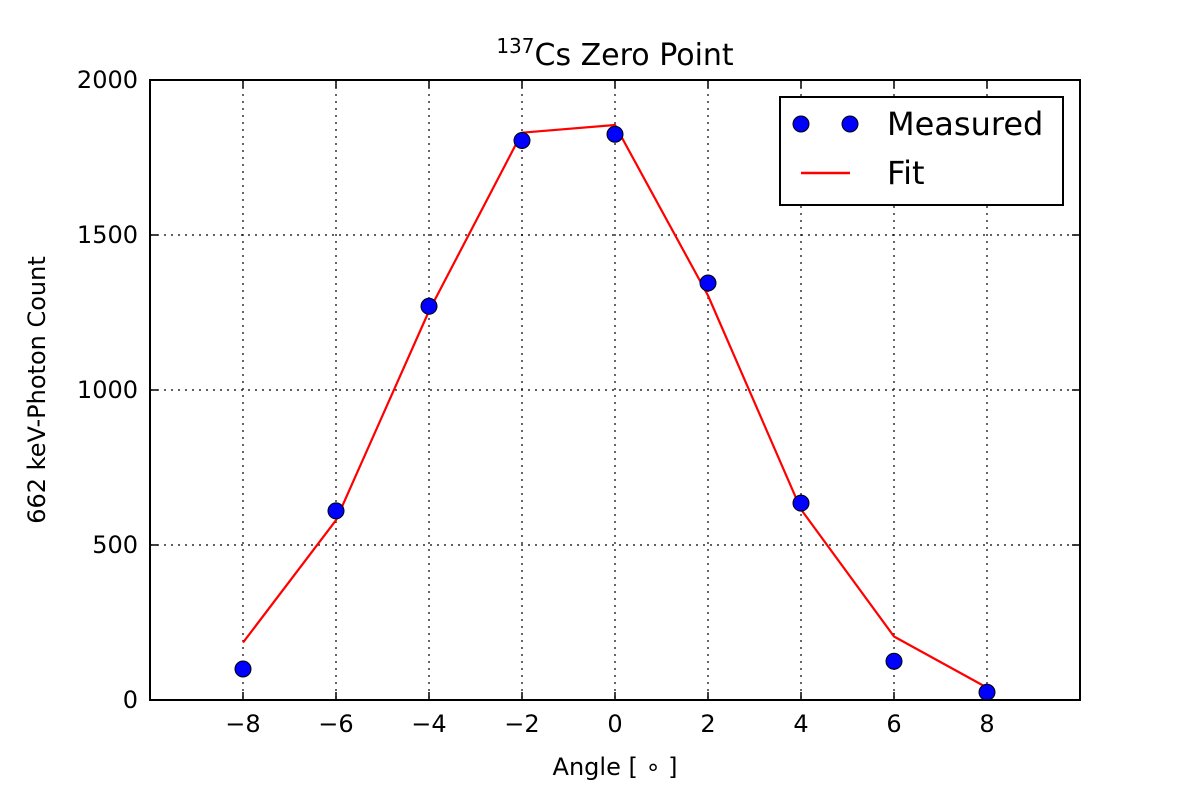 The image size is (1200, 800). Describe the element at coordinates (965, 124) in the screenshot. I see `legend-measured-label: Measured` at that location.